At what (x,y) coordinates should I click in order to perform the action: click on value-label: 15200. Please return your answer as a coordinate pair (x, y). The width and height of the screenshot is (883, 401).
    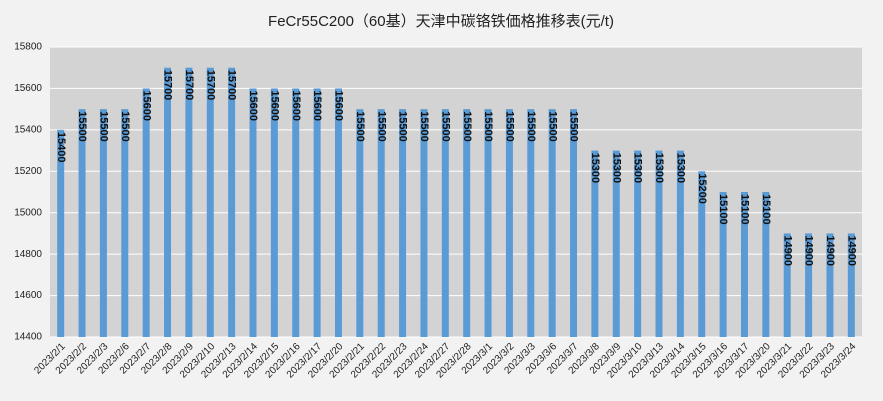
    Looking at the image, I should click on (702, 188).